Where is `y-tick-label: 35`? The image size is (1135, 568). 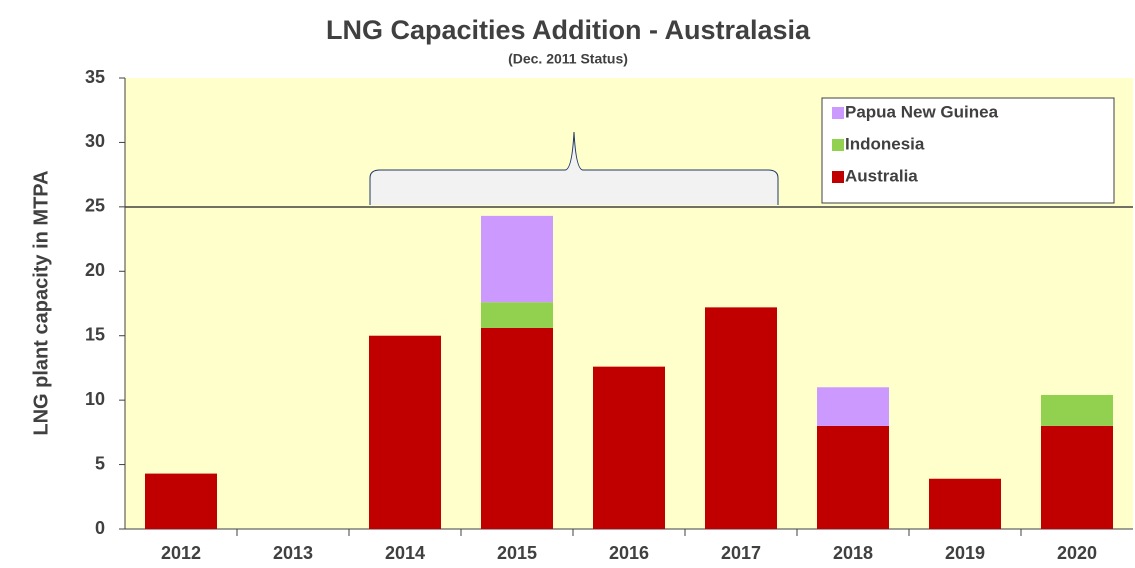
y-tick-label: 35 is located at coordinates (95, 77).